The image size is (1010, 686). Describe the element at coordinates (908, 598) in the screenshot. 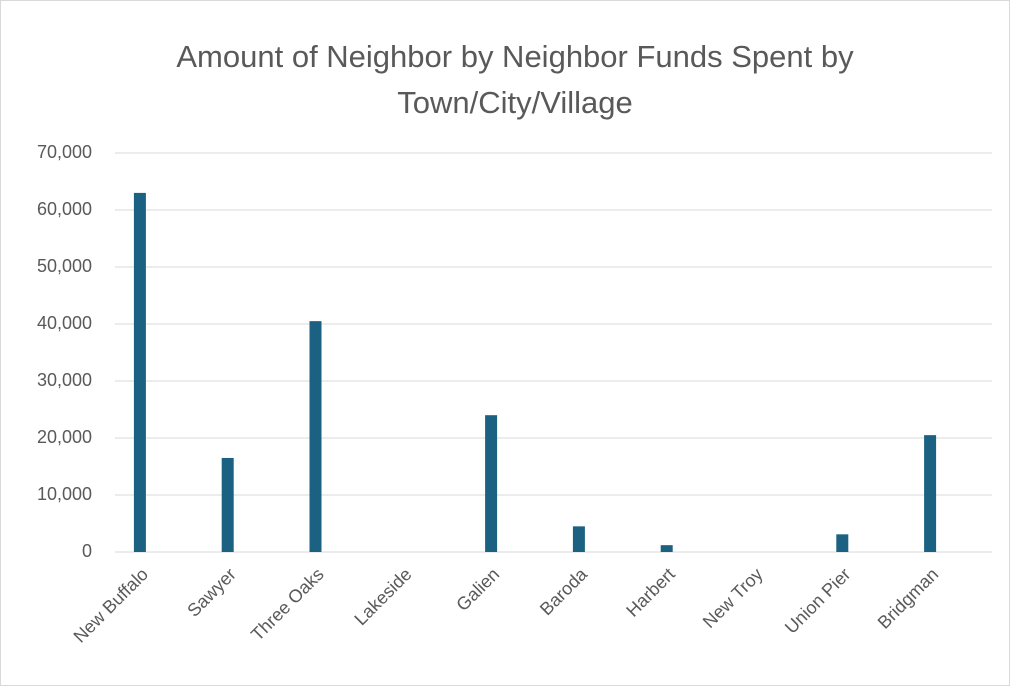

I see `x-tick-label: Bridgman` at that location.